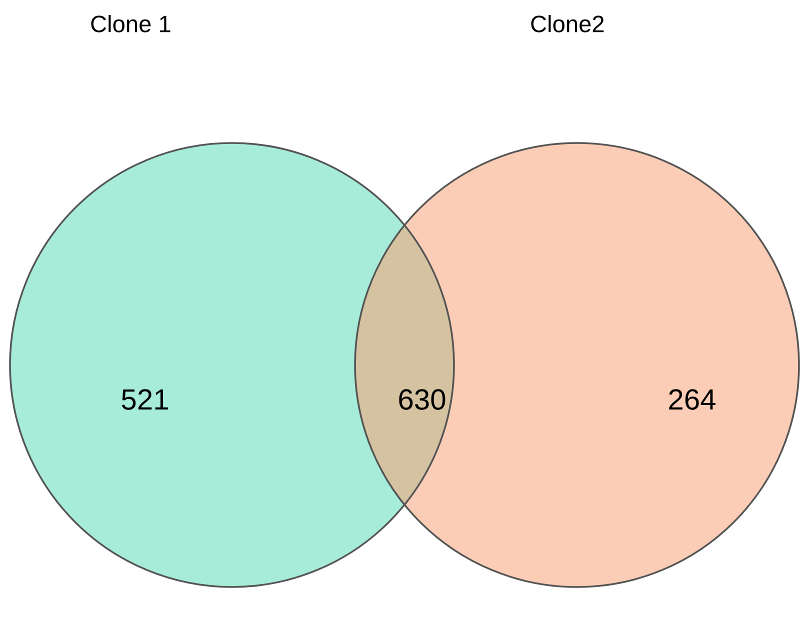 The height and width of the screenshot is (621, 805). Describe the element at coordinates (692, 399) in the screenshot. I see `data-label: 264` at that location.